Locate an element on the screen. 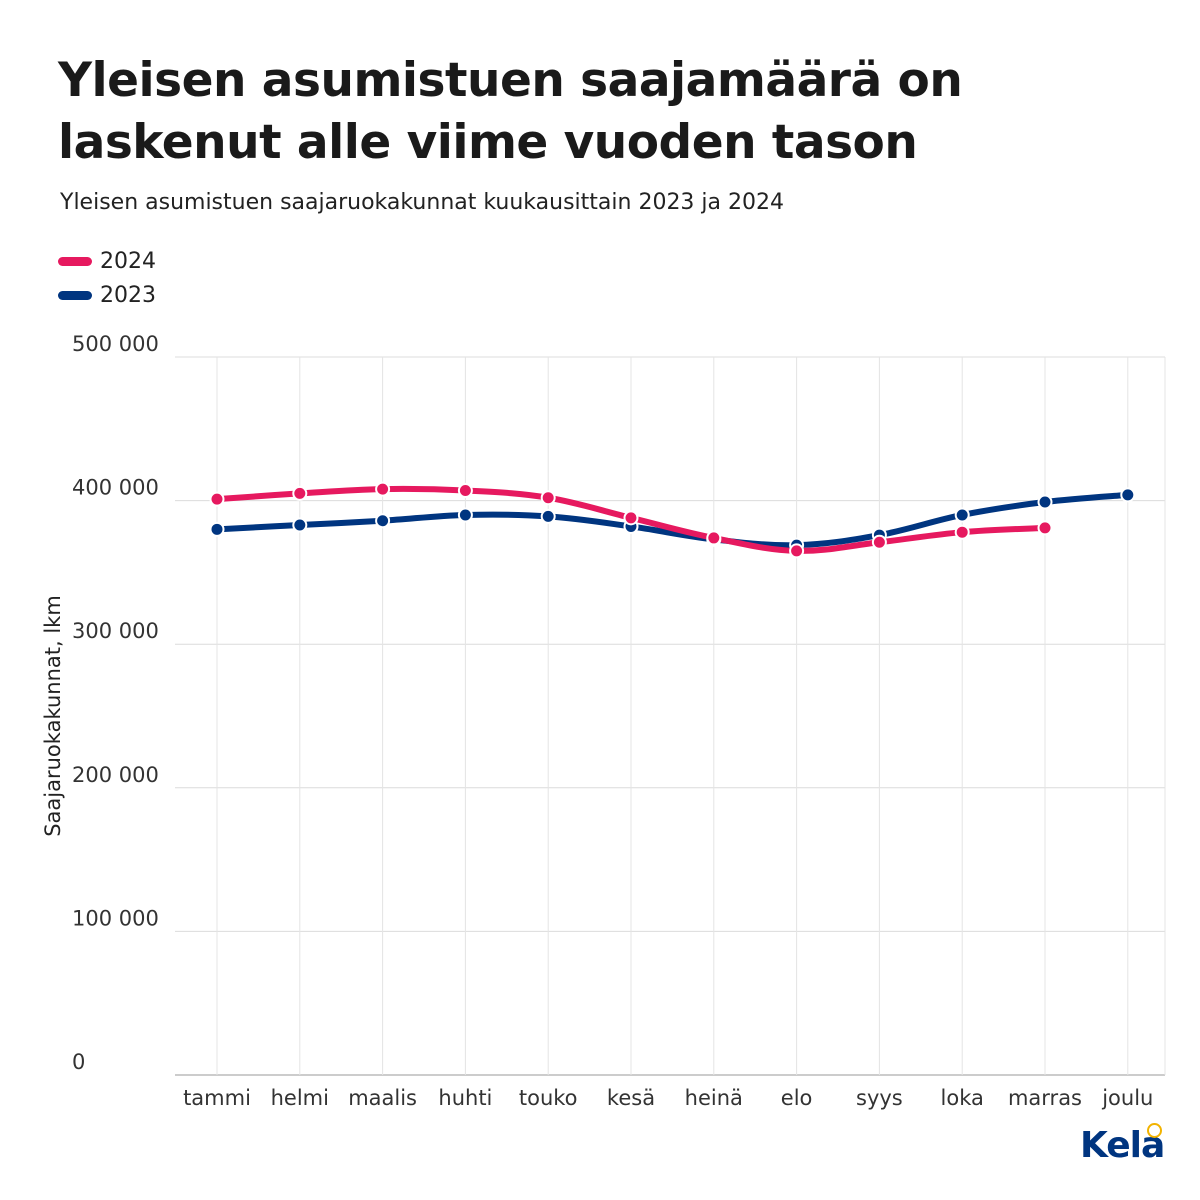  y-tick-label: 500 000 is located at coordinates (115, 344).